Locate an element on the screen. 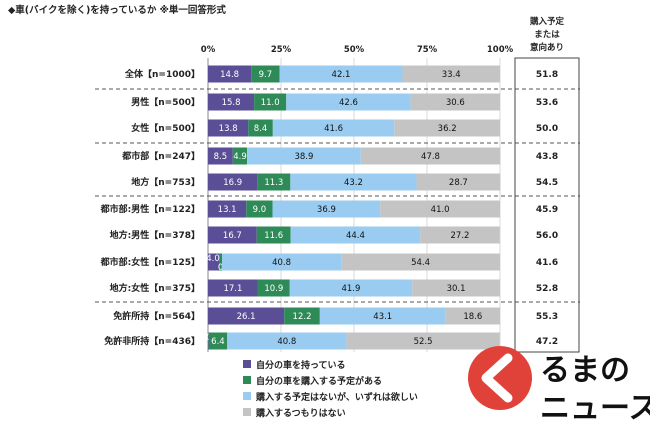 The height and width of the screenshot is (433, 650). kuruma-no-news-logo: るまの ニュース is located at coordinates (559, 386).